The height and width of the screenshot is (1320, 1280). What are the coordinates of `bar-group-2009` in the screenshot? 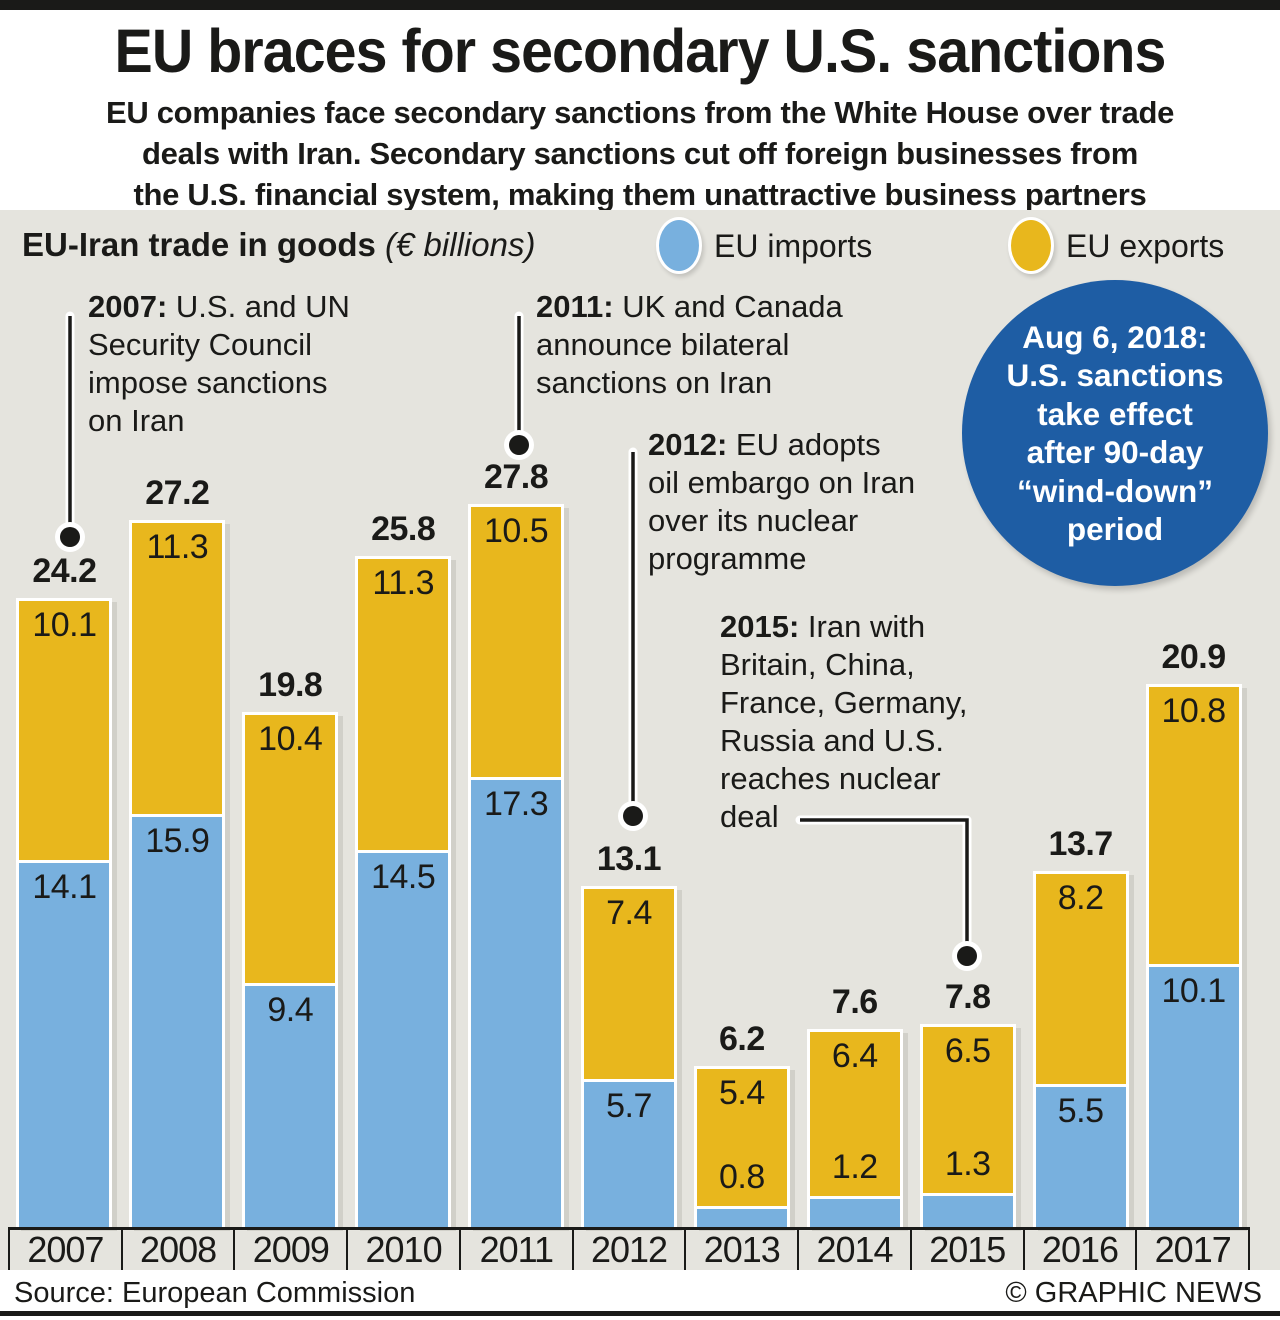 It's located at (290, 969).